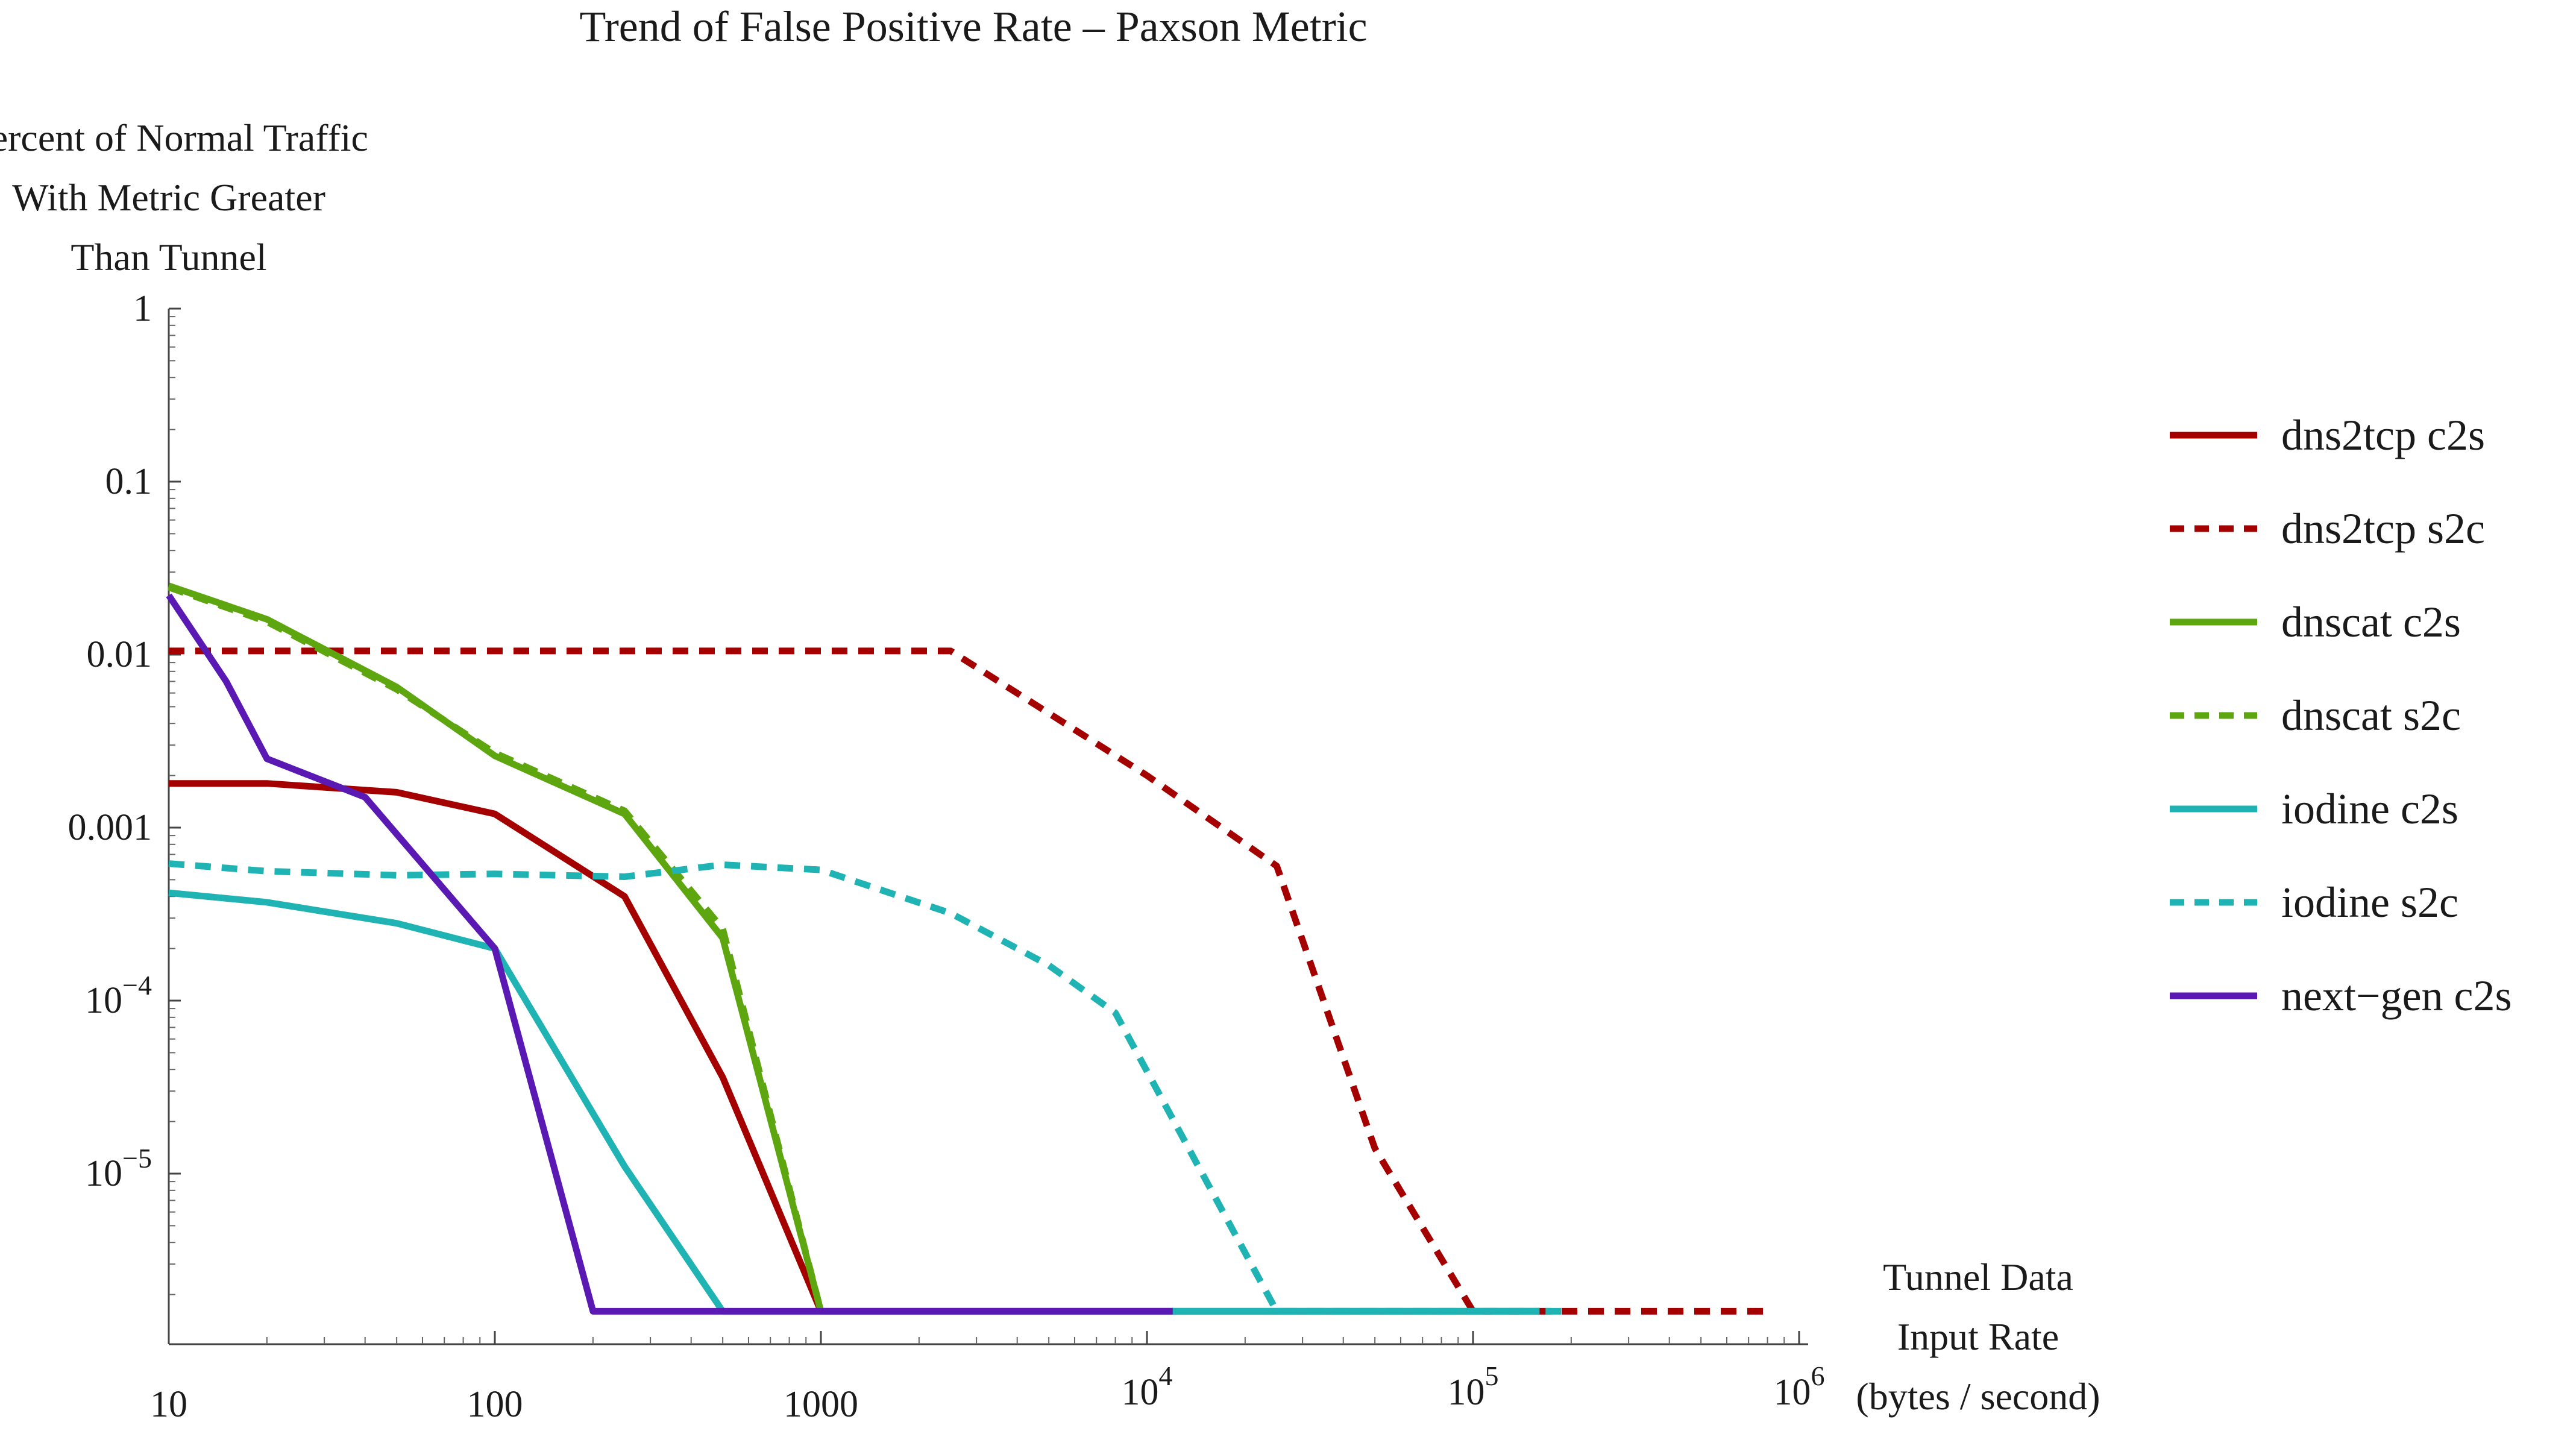 The height and width of the screenshot is (1431, 2576). What do you see at coordinates (2369, 902) in the screenshot?
I see `legend-label: iodine s2c` at bounding box center [2369, 902].